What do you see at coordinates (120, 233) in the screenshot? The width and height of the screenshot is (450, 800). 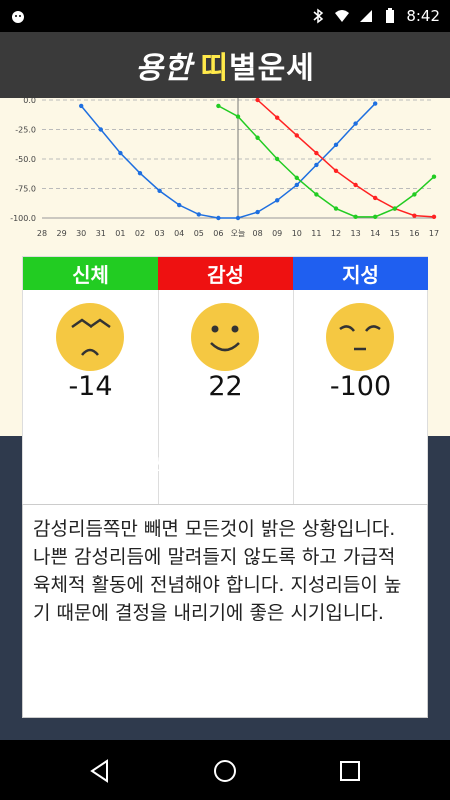 I see `x-tick-label: 01` at bounding box center [120, 233].